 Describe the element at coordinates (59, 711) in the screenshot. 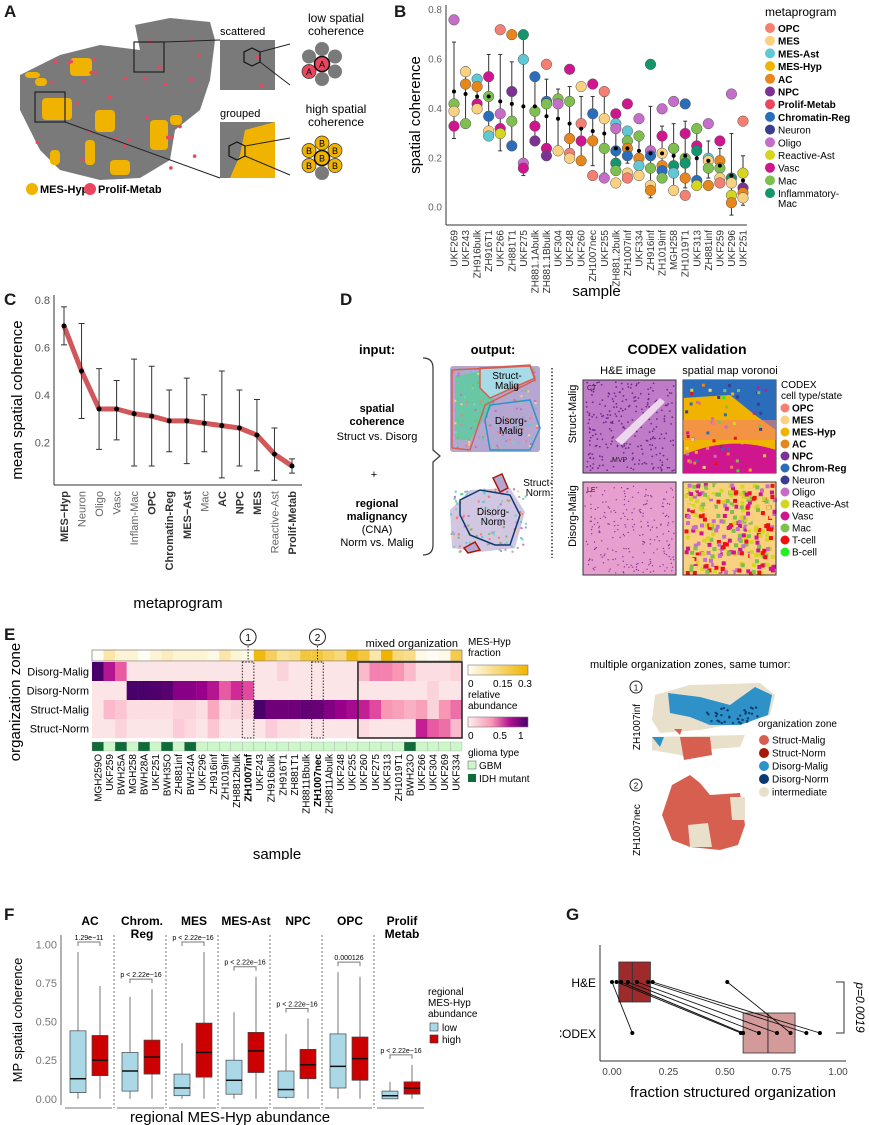

I see `row-label: Struct-Malig` at that location.